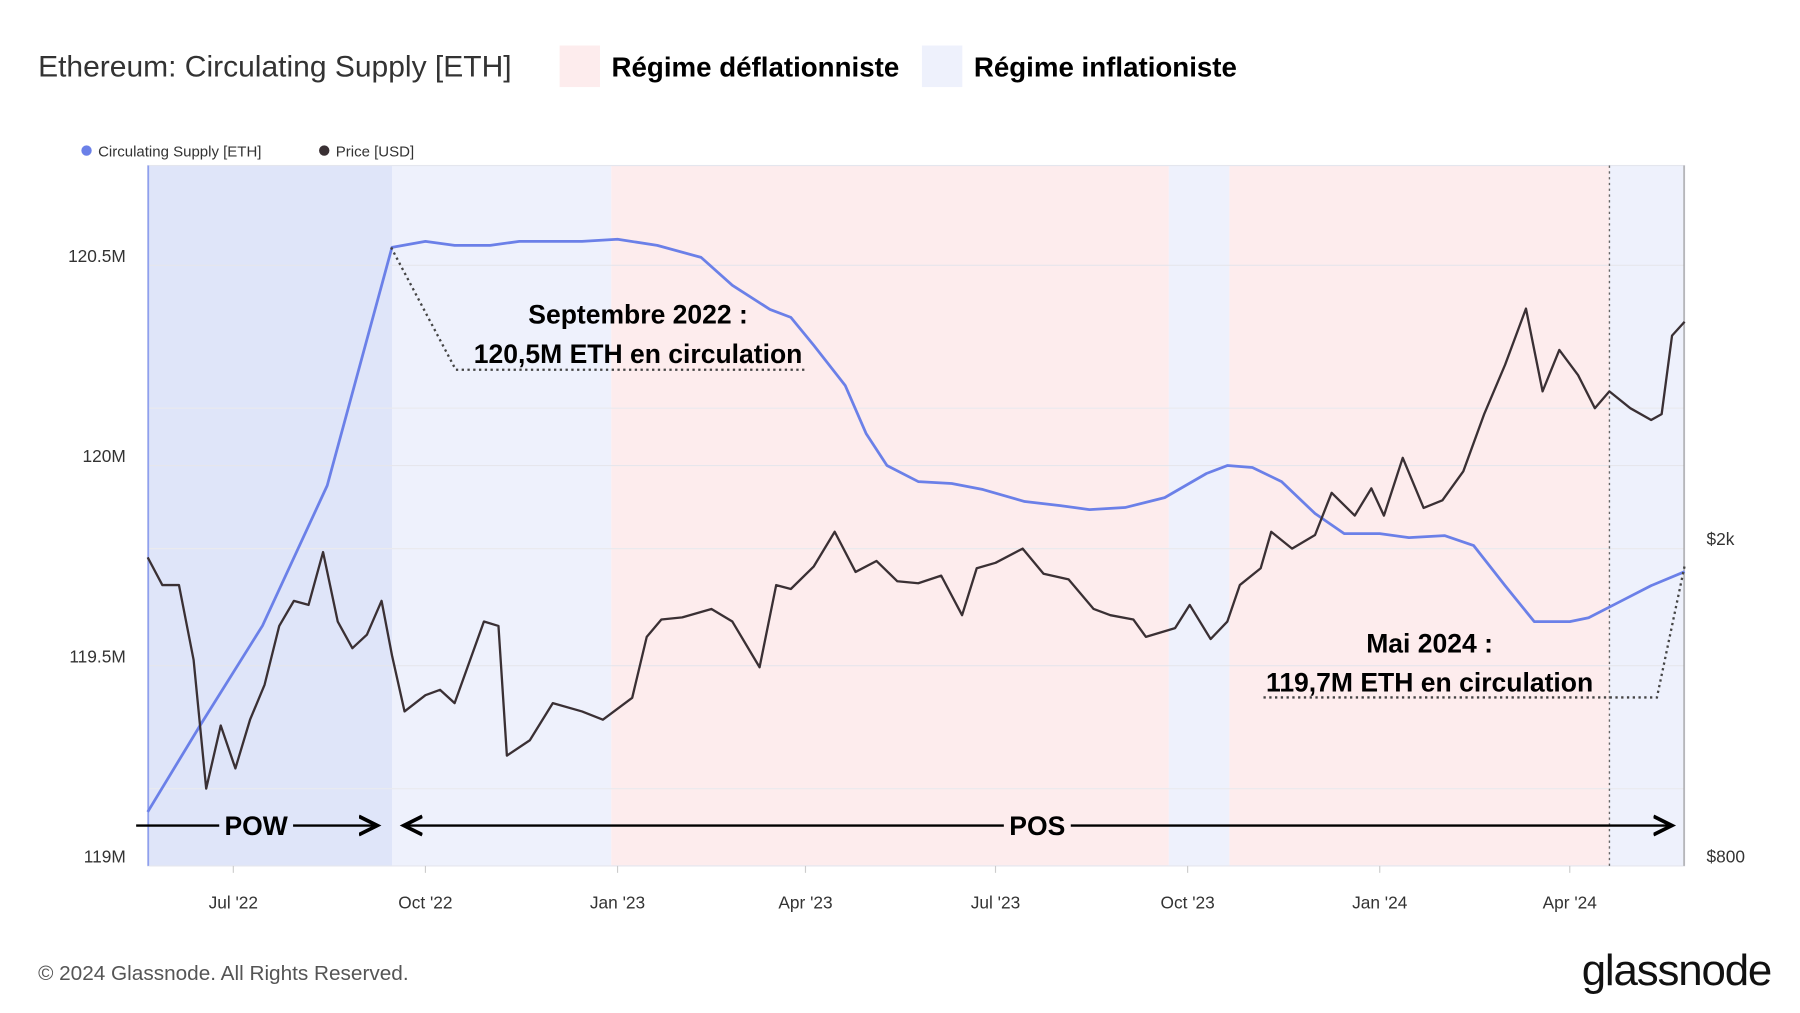 This screenshot has height=1013, width=1800. What do you see at coordinates (1676, 970) in the screenshot?
I see `glassnode-logo: glassnode` at bounding box center [1676, 970].